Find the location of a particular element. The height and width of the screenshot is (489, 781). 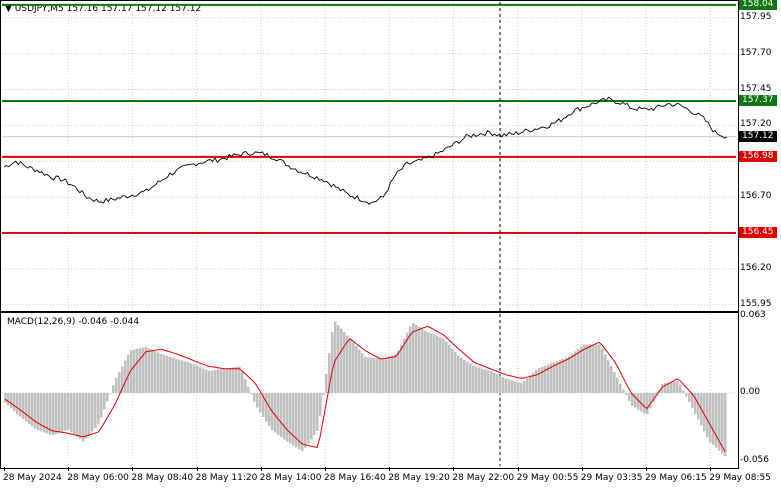

y-tick-label: 157.45 is located at coordinates (756, 88).